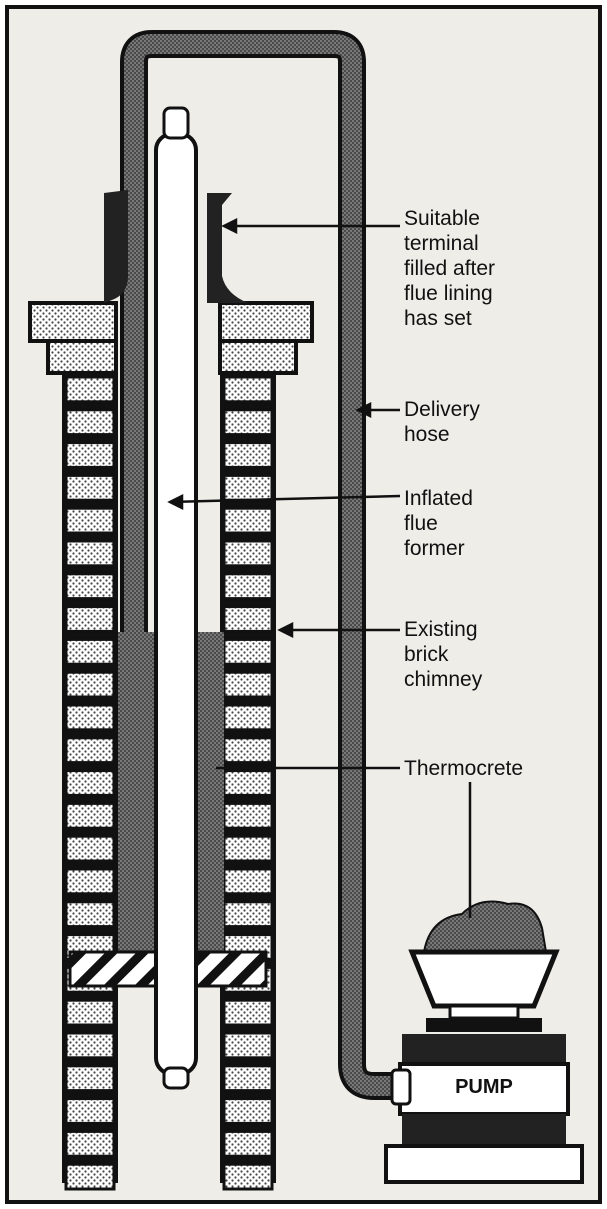 The width and height of the screenshot is (607, 1209). I want to click on terminal, so click(176, 246).